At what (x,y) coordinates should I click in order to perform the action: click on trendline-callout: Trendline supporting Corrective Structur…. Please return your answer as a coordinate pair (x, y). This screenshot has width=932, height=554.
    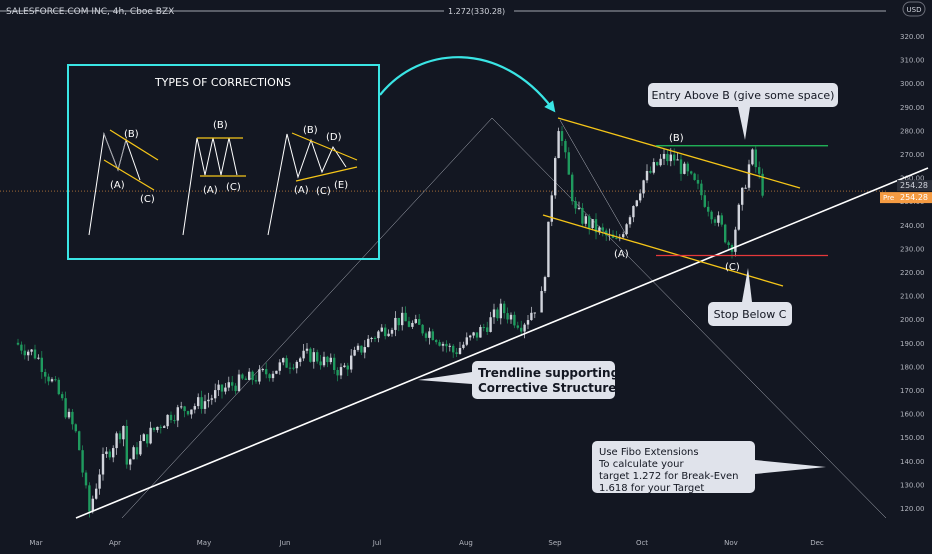
    Looking at the image, I should click on (518, 380).